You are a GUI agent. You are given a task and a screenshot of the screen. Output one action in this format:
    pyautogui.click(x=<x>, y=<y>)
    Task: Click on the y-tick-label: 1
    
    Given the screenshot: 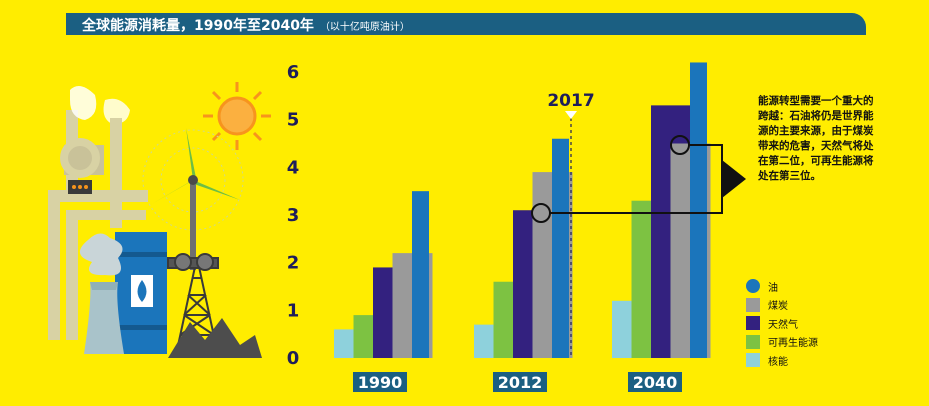 What is the action you would take?
    pyautogui.click(x=293, y=310)
    